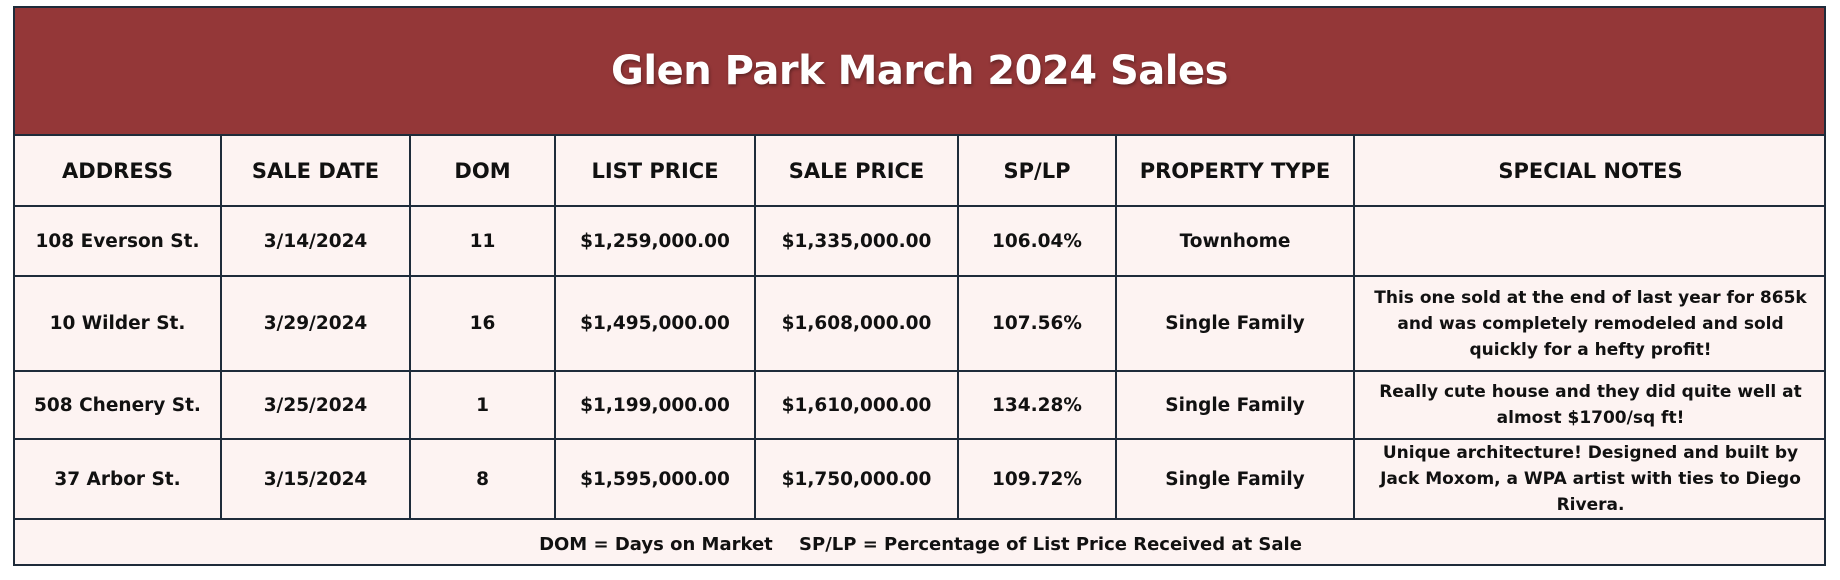 This screenshot has width=1840, height=580. What do you see at coordinates (315, 323) in the screenshot?
I see `cell-sale-date: 3/29/2024` at bounding box center [315, 323].